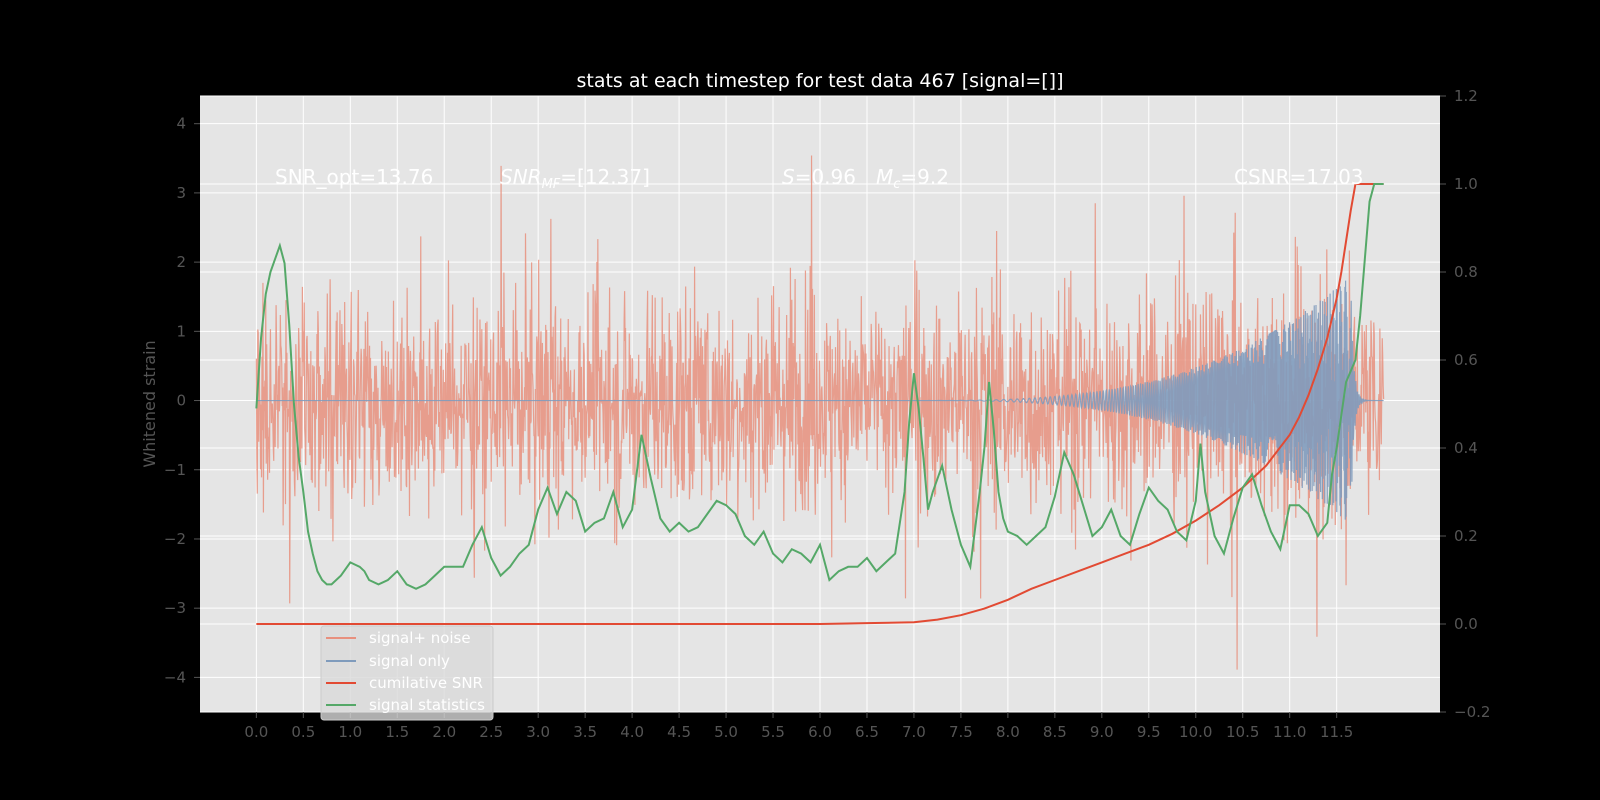 This screenshot has height=800, width=1600. What do you see at coordinates (1008, 732) in the screenshot?
I see `x-tick-label: 8.0` at bounding box center [1008, 732].